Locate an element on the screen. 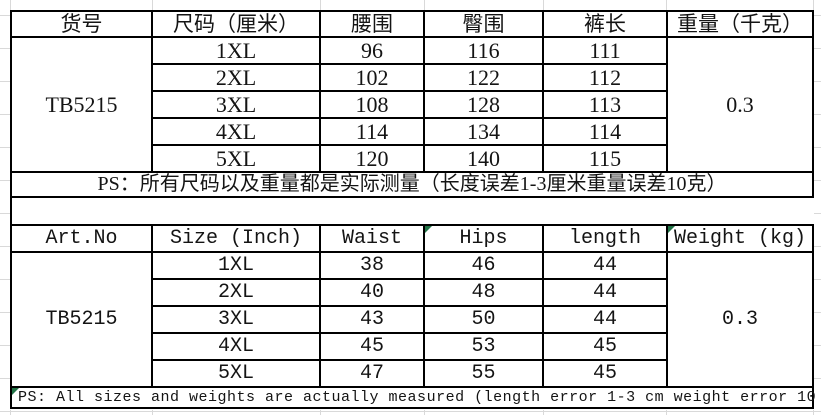 The width and height of the screenshot is (821, 415). table-row: PS：所有尺码以及重量都是实际测量（长度误差1-3厘米重量误差10克） is located at coordinates (412, 184).